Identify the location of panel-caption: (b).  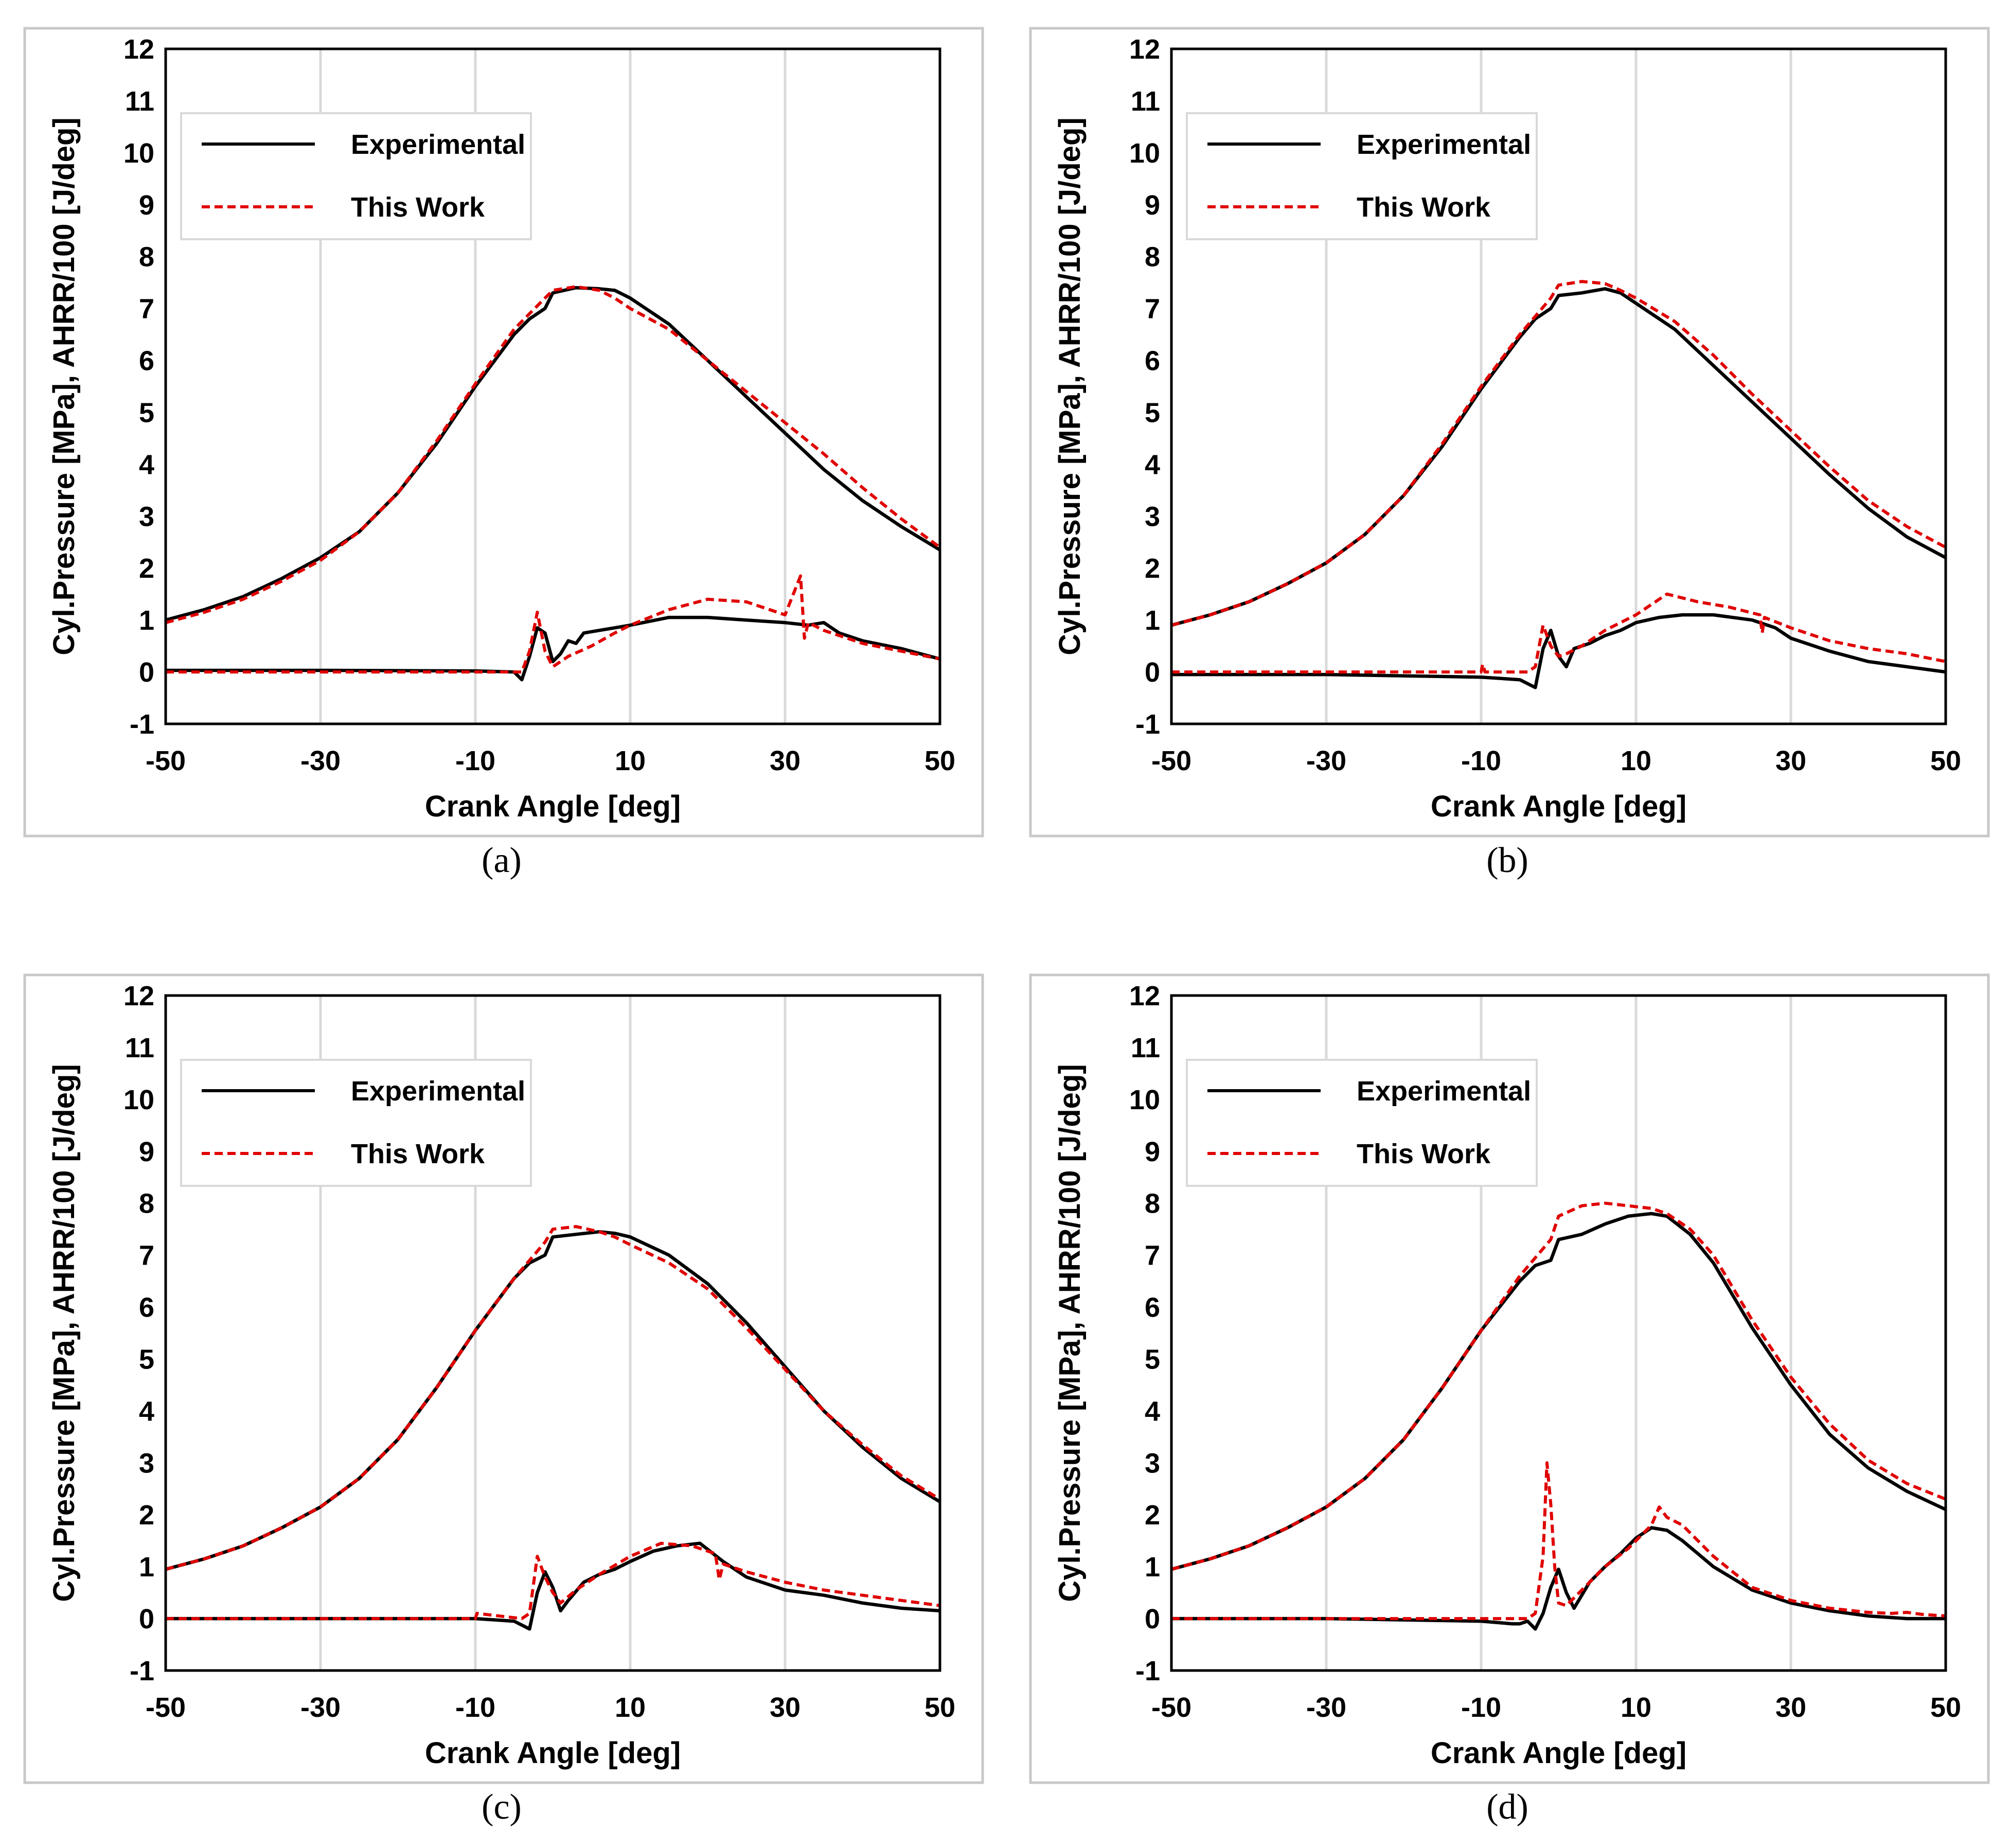
(1507, 860).